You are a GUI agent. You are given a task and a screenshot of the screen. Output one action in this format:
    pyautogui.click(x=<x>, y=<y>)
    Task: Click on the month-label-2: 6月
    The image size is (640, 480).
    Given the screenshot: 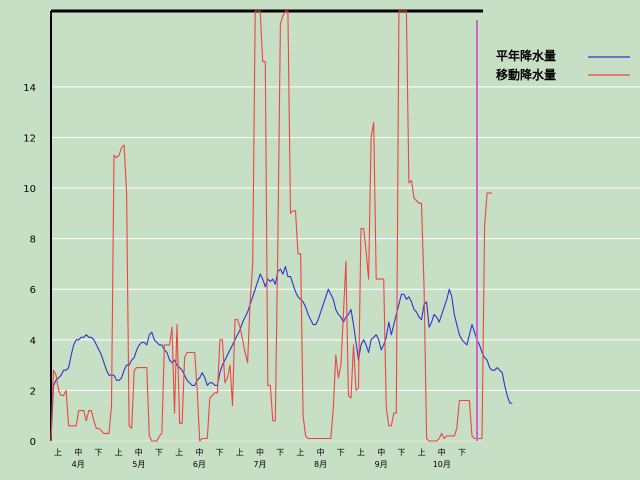 What is the action you would take?
    pyautogui.click(x=199, y=464)
    